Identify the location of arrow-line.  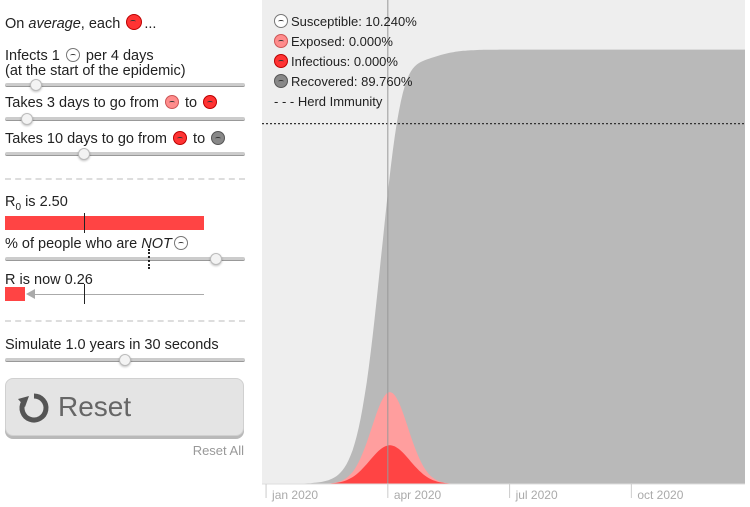
(119, 294).